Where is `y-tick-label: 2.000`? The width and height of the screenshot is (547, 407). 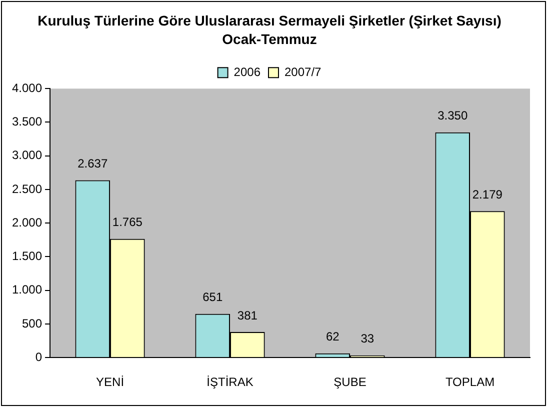 y-tick-label: 2.000 is located at coordinates (27, 222).